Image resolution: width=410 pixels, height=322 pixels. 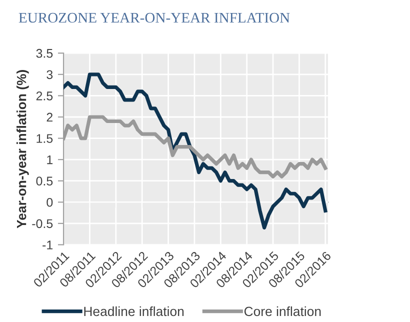 What do you see at coordinates (50, 160) in the screenshot?
I see `y-tick-label: 1` at bounding box center [50, 160].